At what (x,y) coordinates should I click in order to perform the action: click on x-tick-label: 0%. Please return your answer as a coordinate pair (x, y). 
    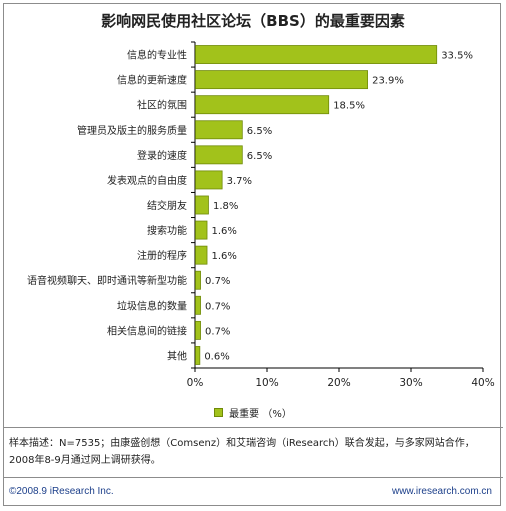
    Looking at the image, I should click on (195, 383).